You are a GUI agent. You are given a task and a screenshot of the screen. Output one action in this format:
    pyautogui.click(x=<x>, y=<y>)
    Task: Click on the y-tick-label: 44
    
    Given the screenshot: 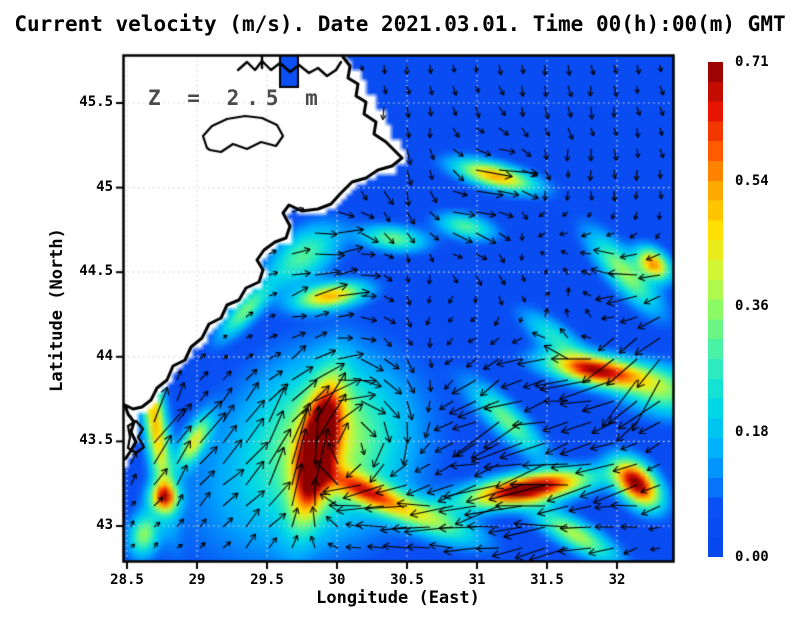 What is the action you would take?
    pyautogui.click(x=104, y=355)
    